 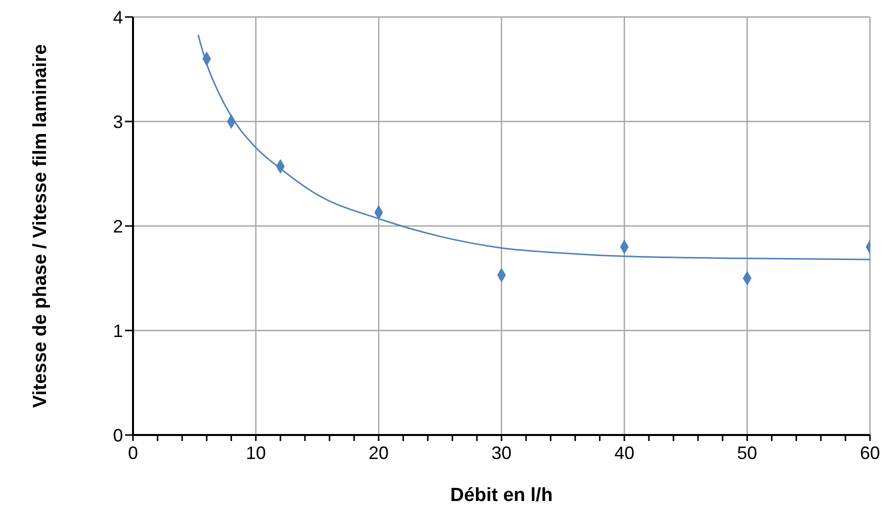 I want to click on x-tick-label: 50, so click(x=747, y=453).